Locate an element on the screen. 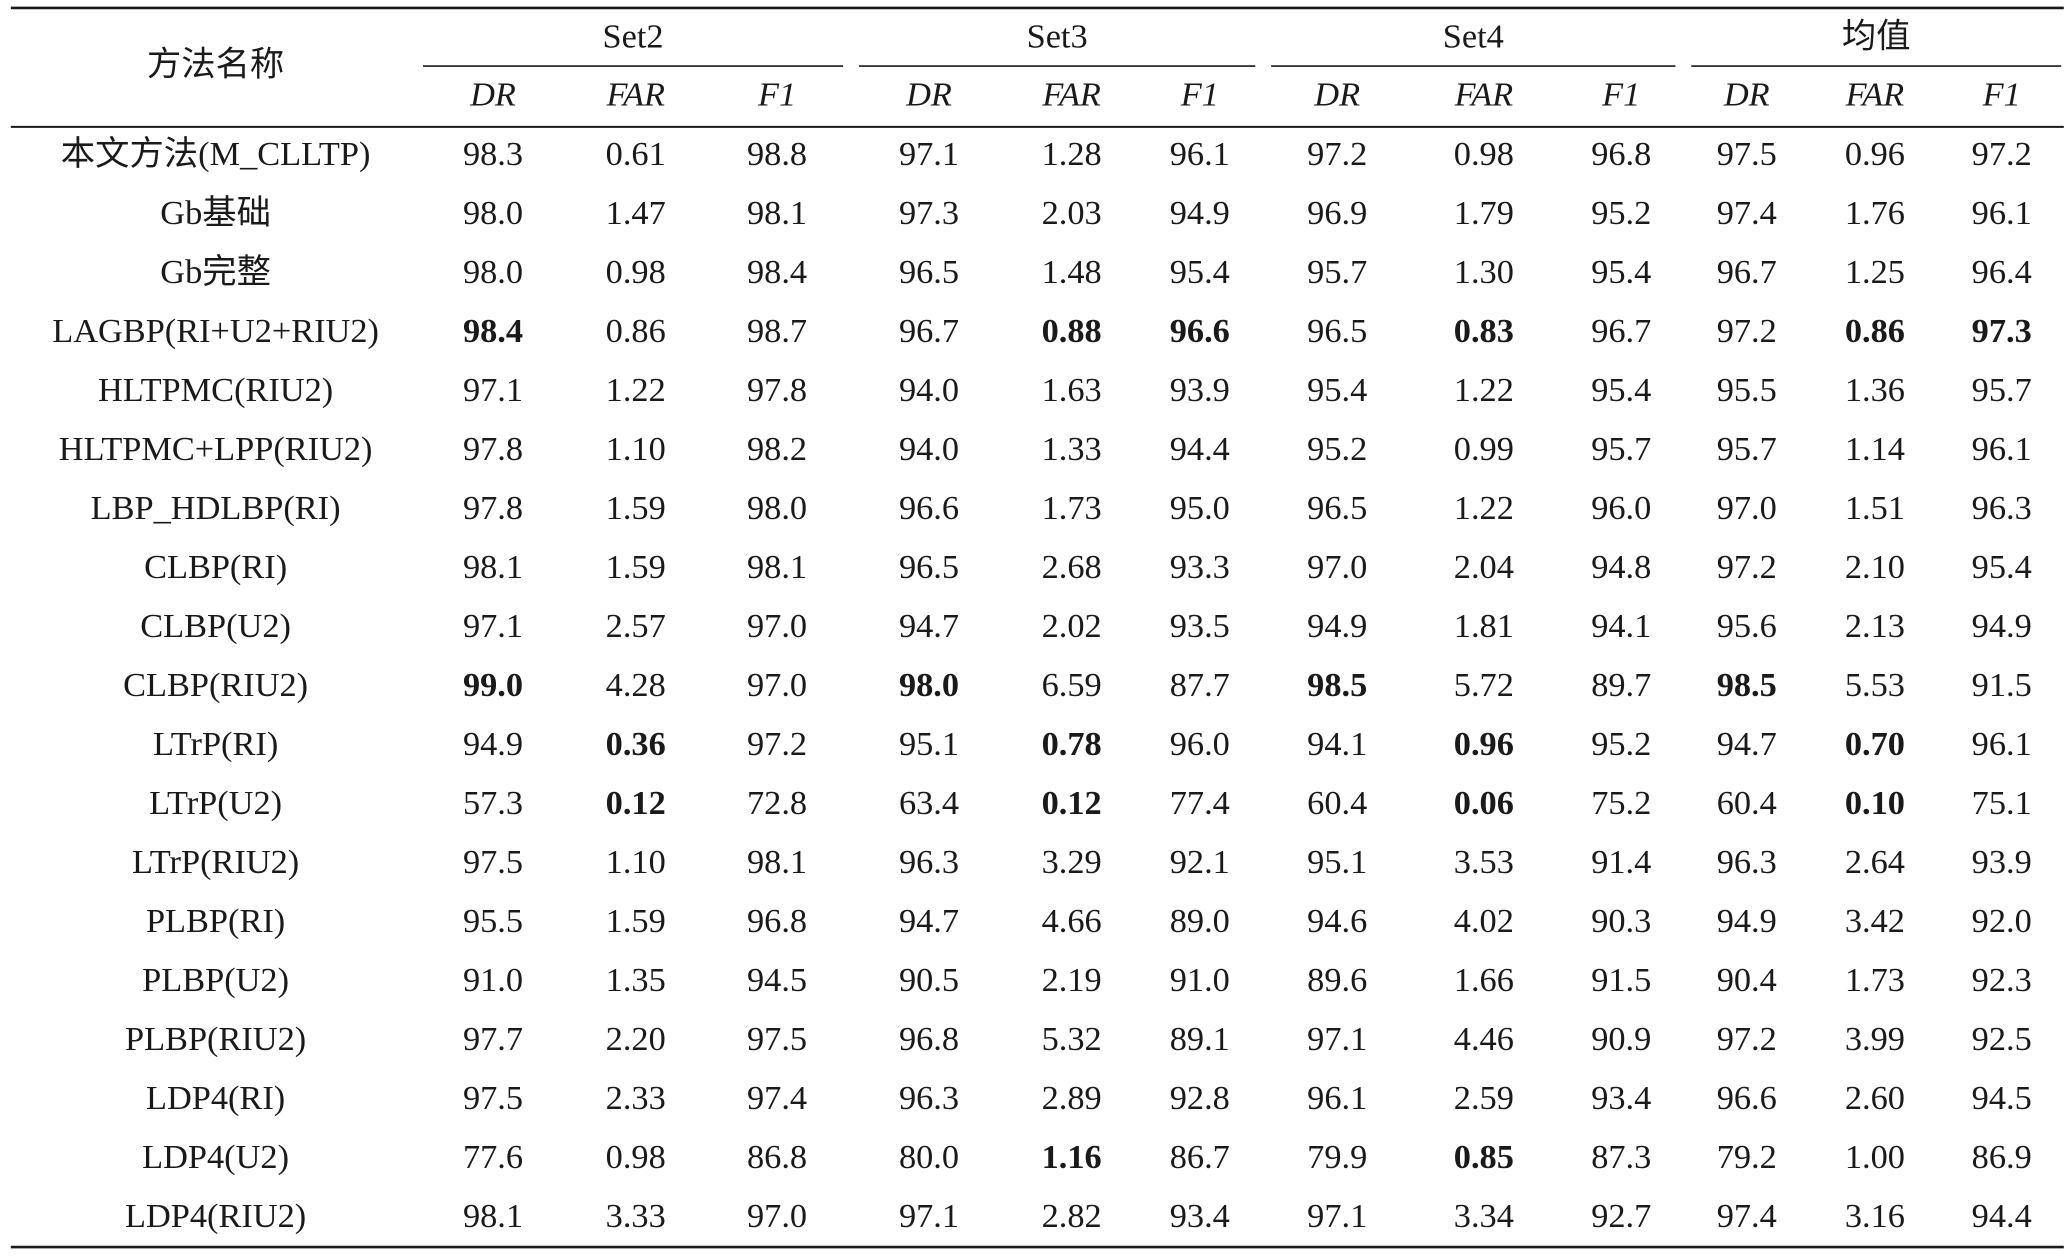 The image size is (2072, 1259). cell-value: 57.3 is located at coordinates (493, 803).